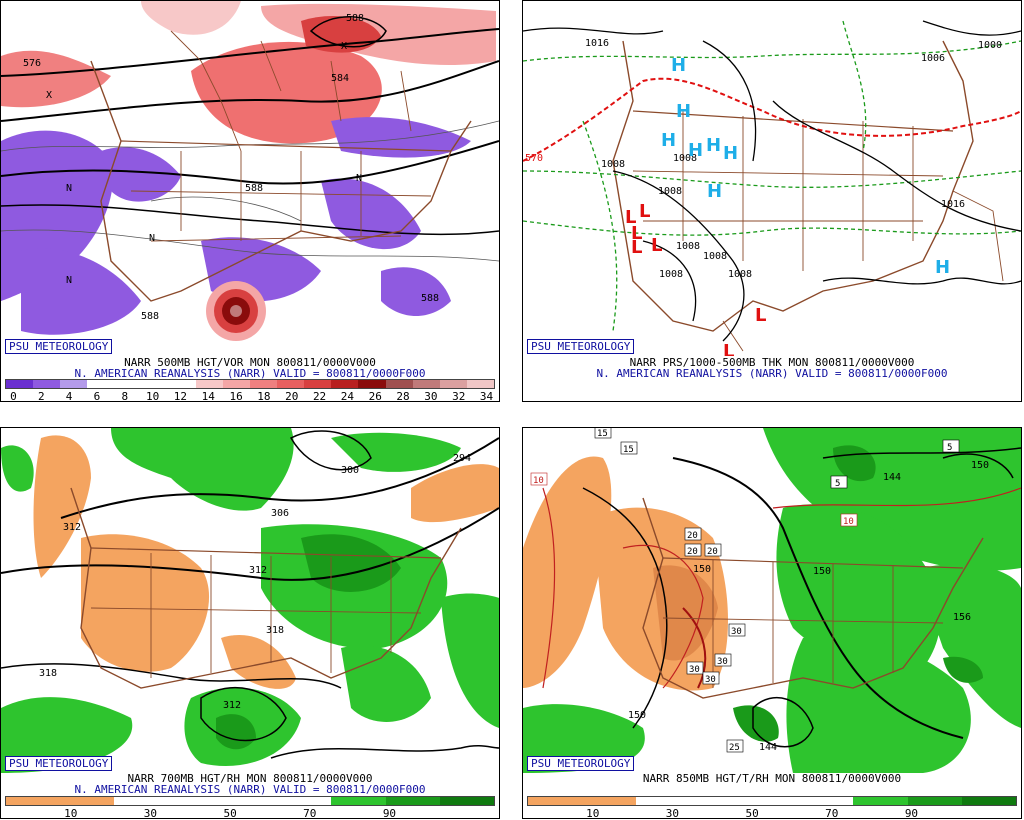 This screenshot has width=1024, height=820. Describe the element at coordinates (236, 396) in the screenshot. I see `colorbar-tick-label: 16` at that location.